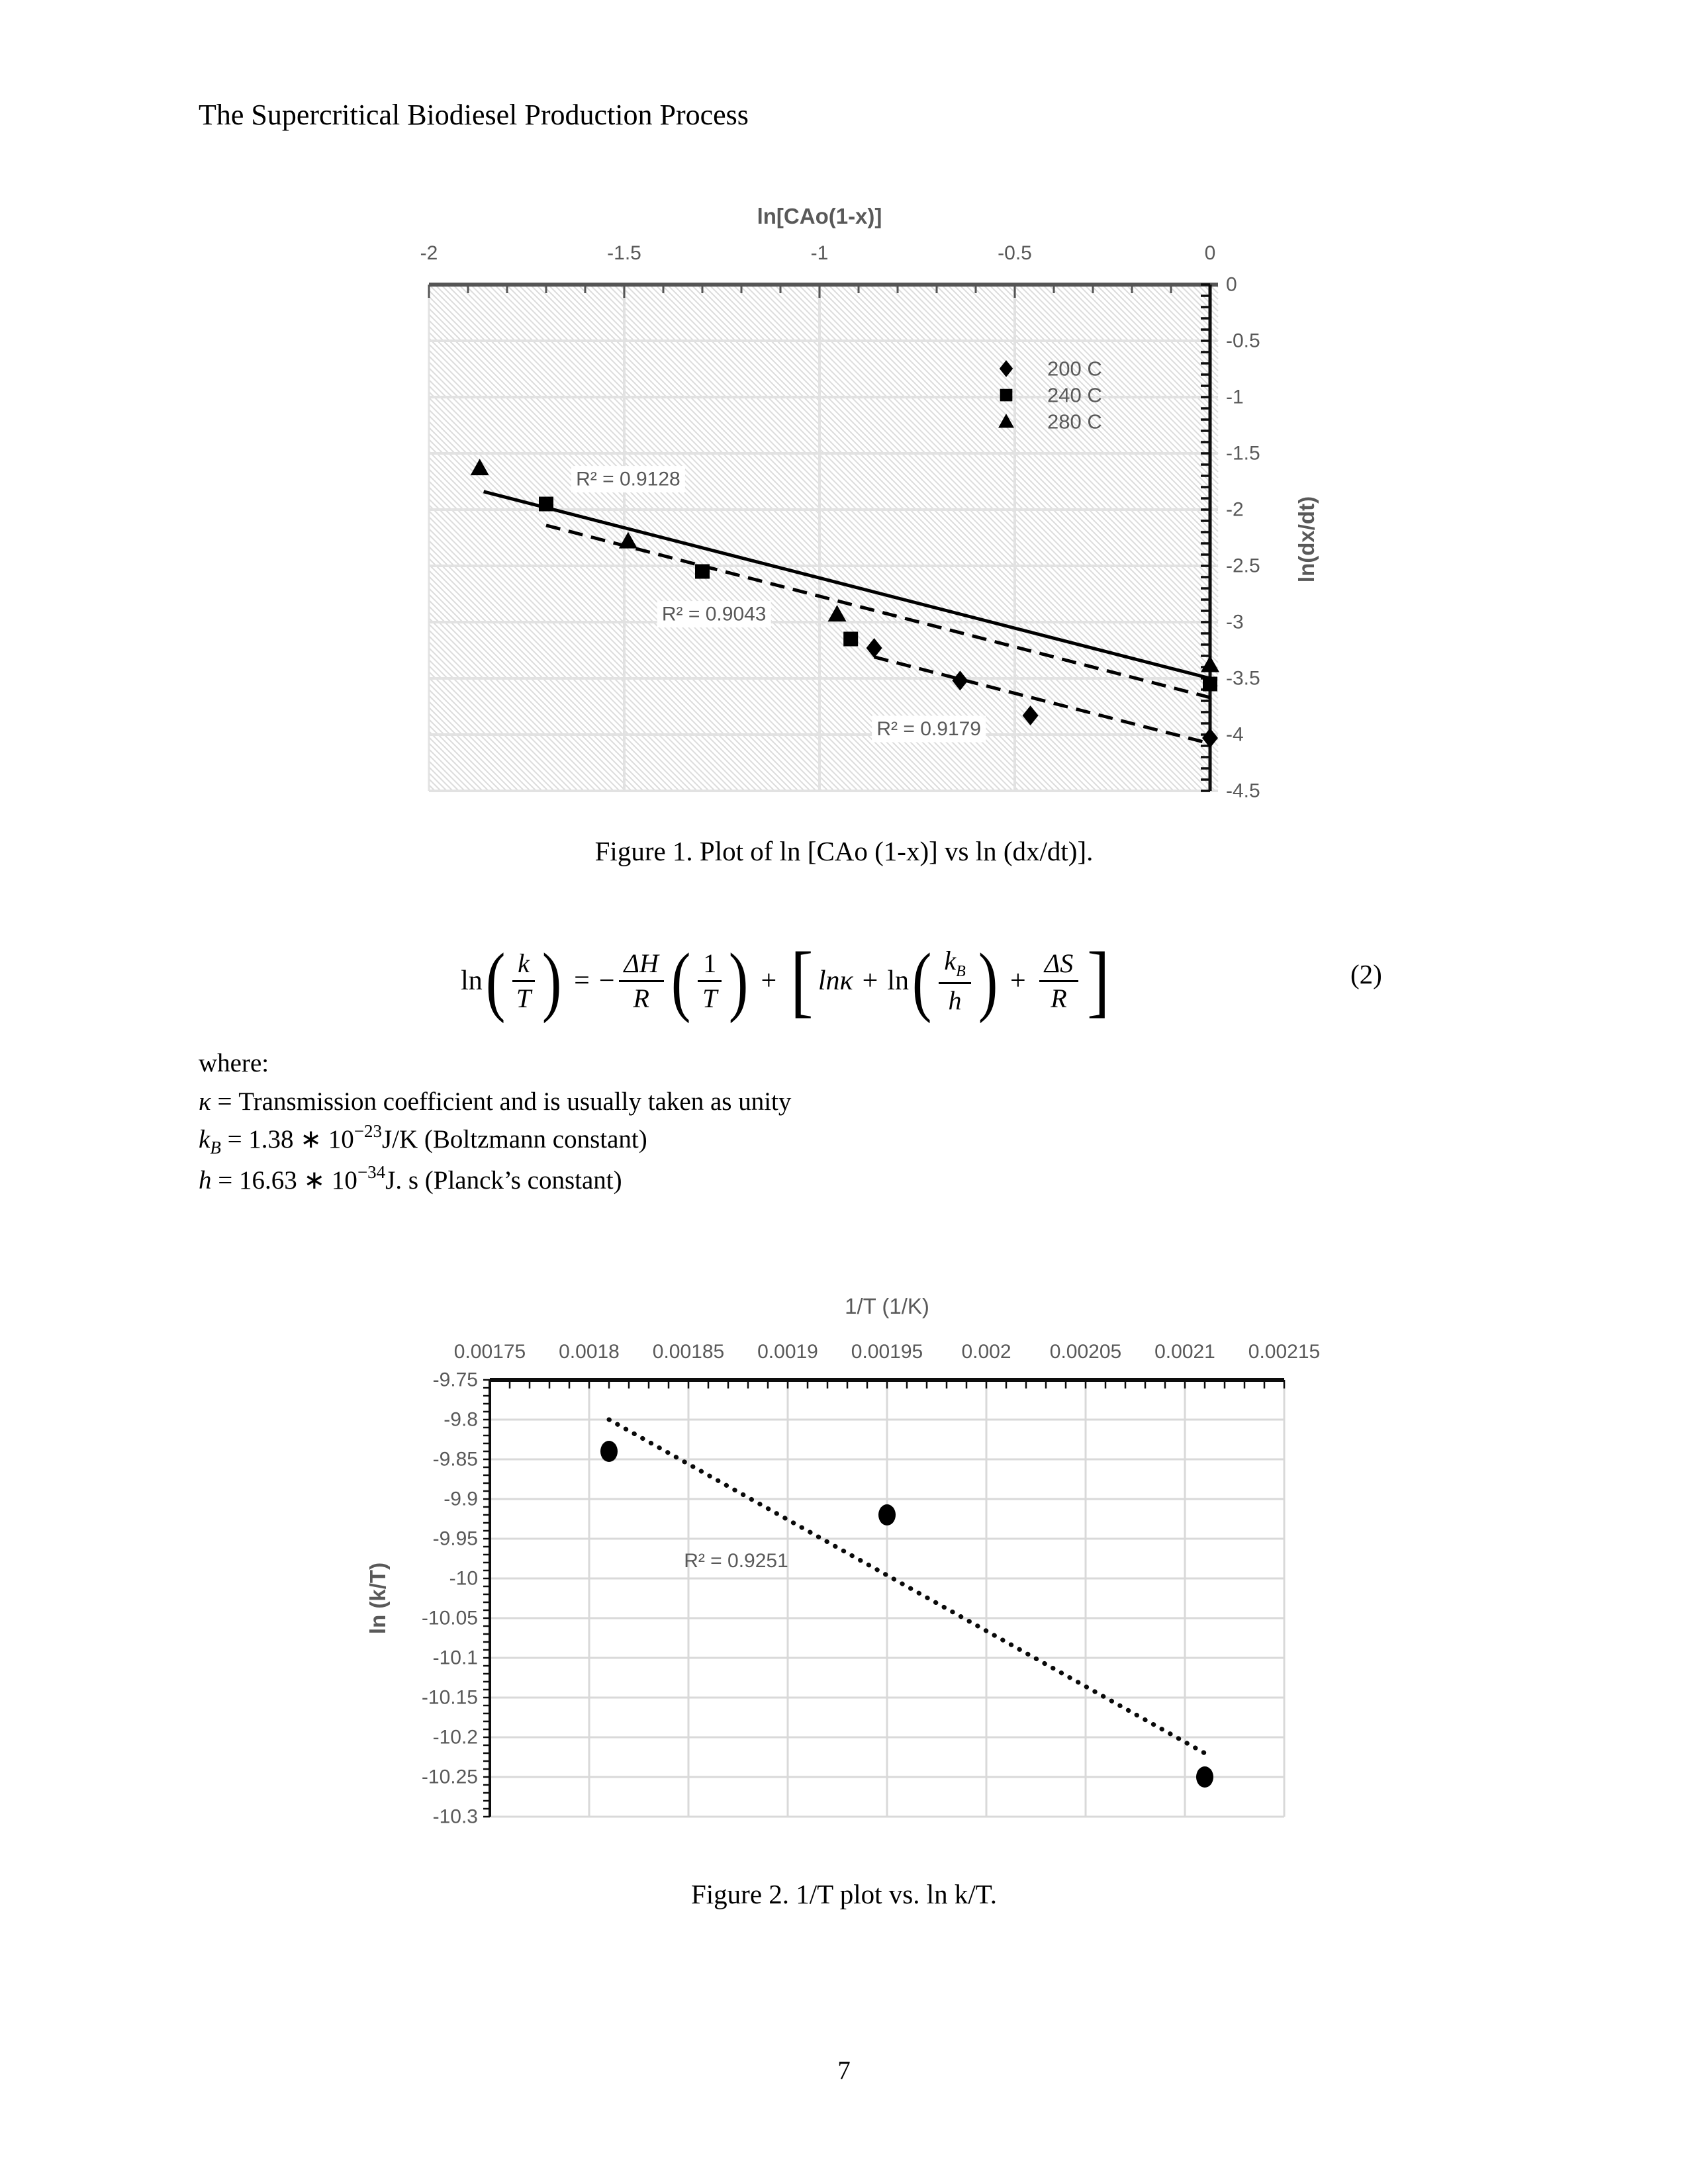 The image size is (1688, 2184). Describe the element at coordinates (495, 980) in the screenshot. I see `eq-lparen: (` at that location.